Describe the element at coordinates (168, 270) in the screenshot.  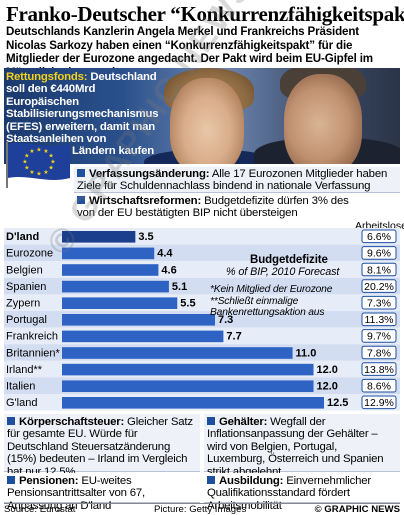
I see `chart-value-label: 4.6` at that location.